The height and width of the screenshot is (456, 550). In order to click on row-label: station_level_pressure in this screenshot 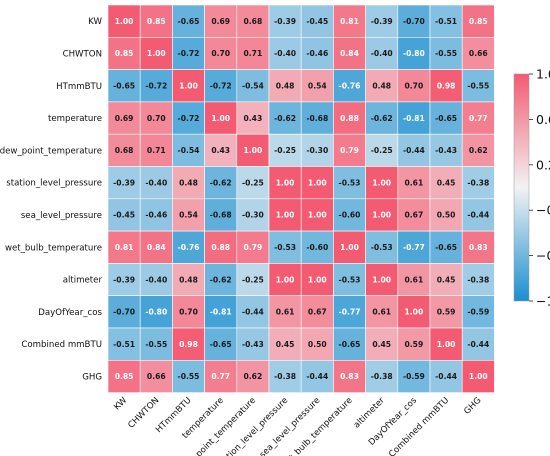, I will do `click(54, 184)`.